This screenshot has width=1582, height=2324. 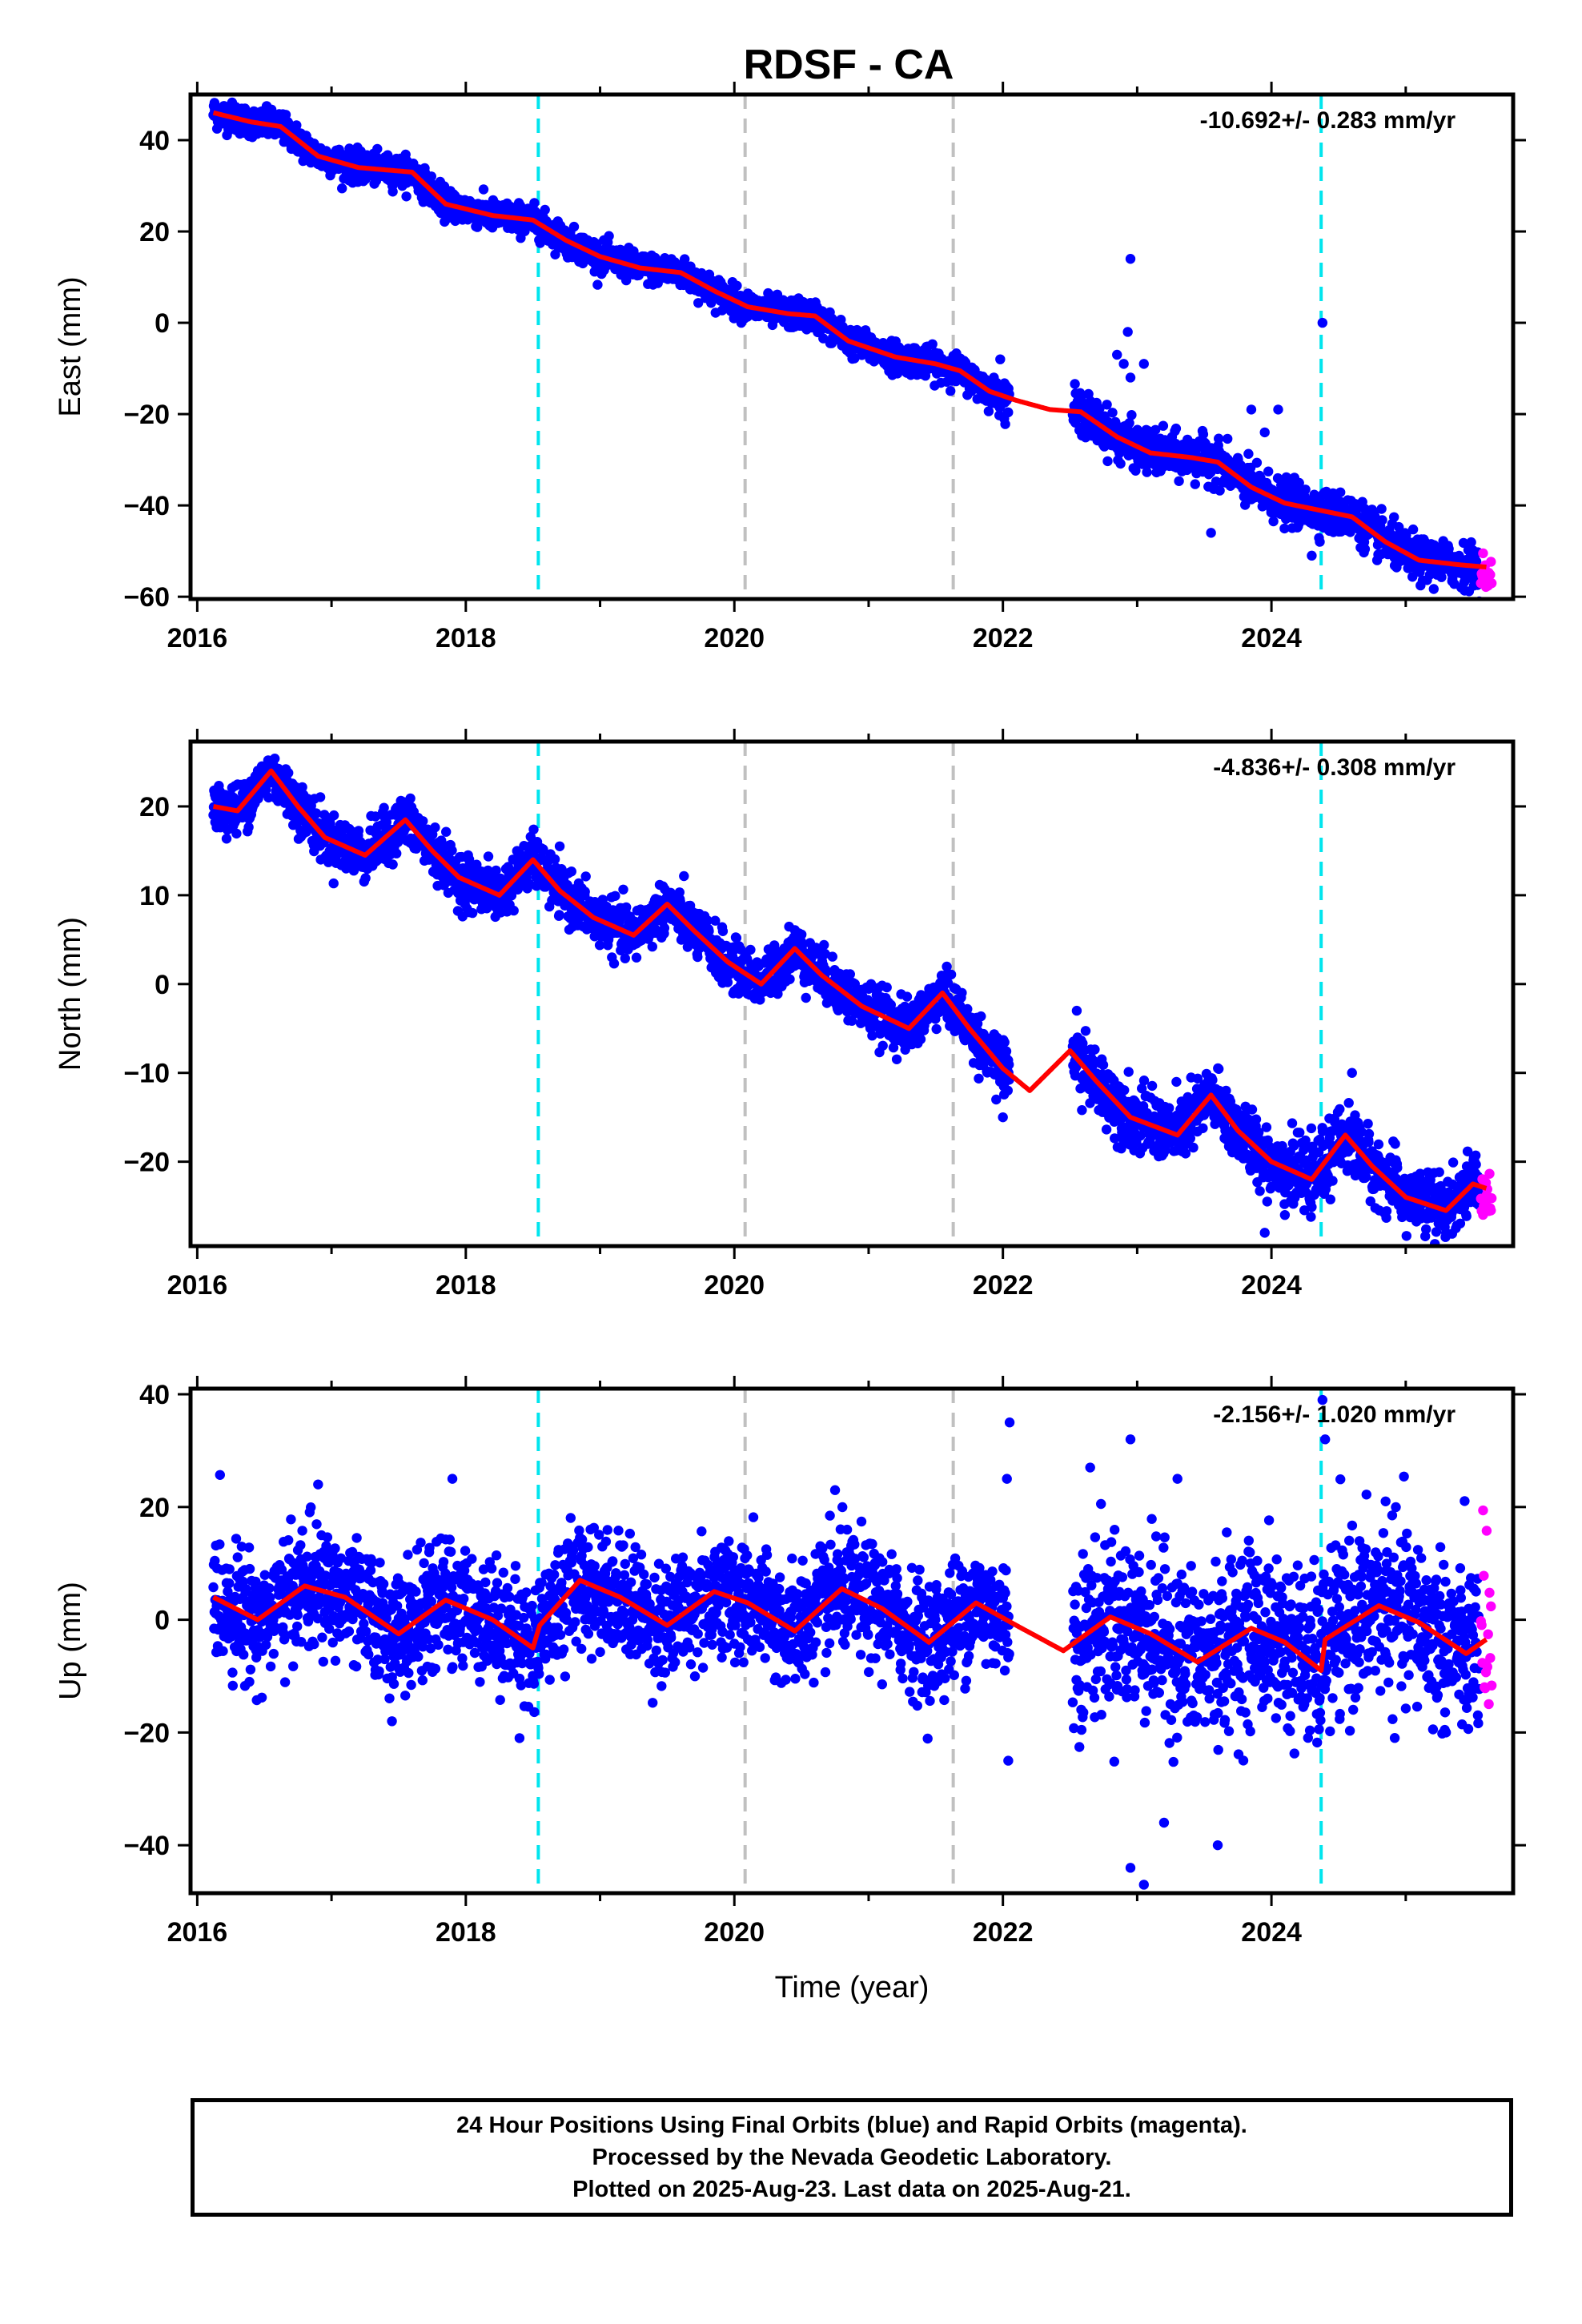 I want to click on y-tick-label: −60, so click(x=146, y=597).